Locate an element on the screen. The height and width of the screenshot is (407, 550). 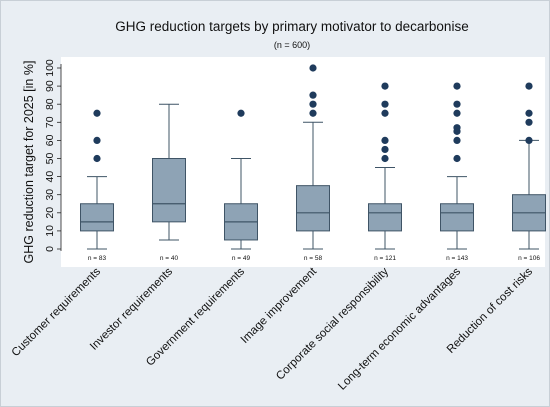
y-tick-label: 50 is located at coordinates (50, 159).